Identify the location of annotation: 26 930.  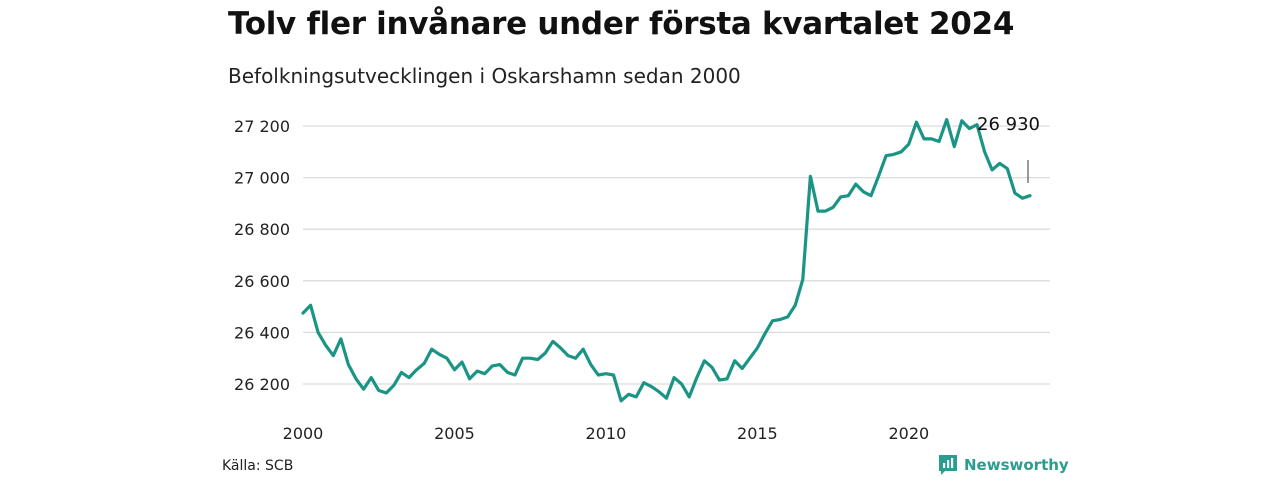
(1008, 148).